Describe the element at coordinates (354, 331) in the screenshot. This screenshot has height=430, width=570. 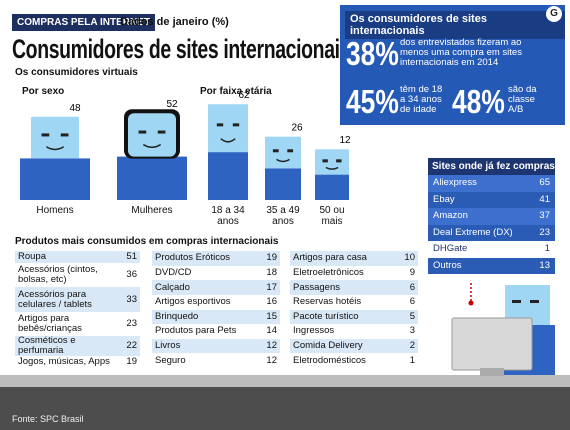
I see `product-row: Ingressos 3` at that location.